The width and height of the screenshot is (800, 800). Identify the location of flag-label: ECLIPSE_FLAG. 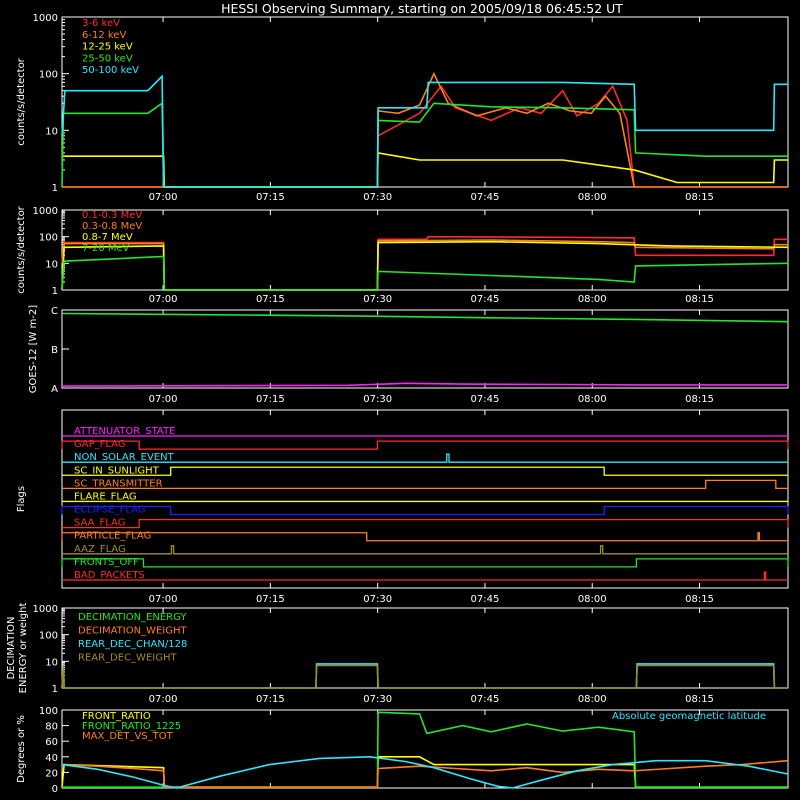
(109, 510).